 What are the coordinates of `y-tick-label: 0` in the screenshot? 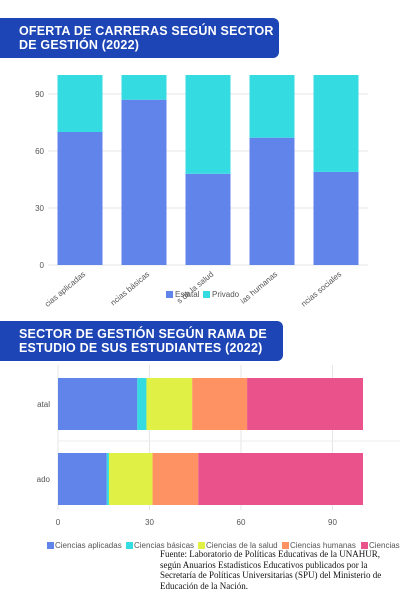 It's located at (42, 265).